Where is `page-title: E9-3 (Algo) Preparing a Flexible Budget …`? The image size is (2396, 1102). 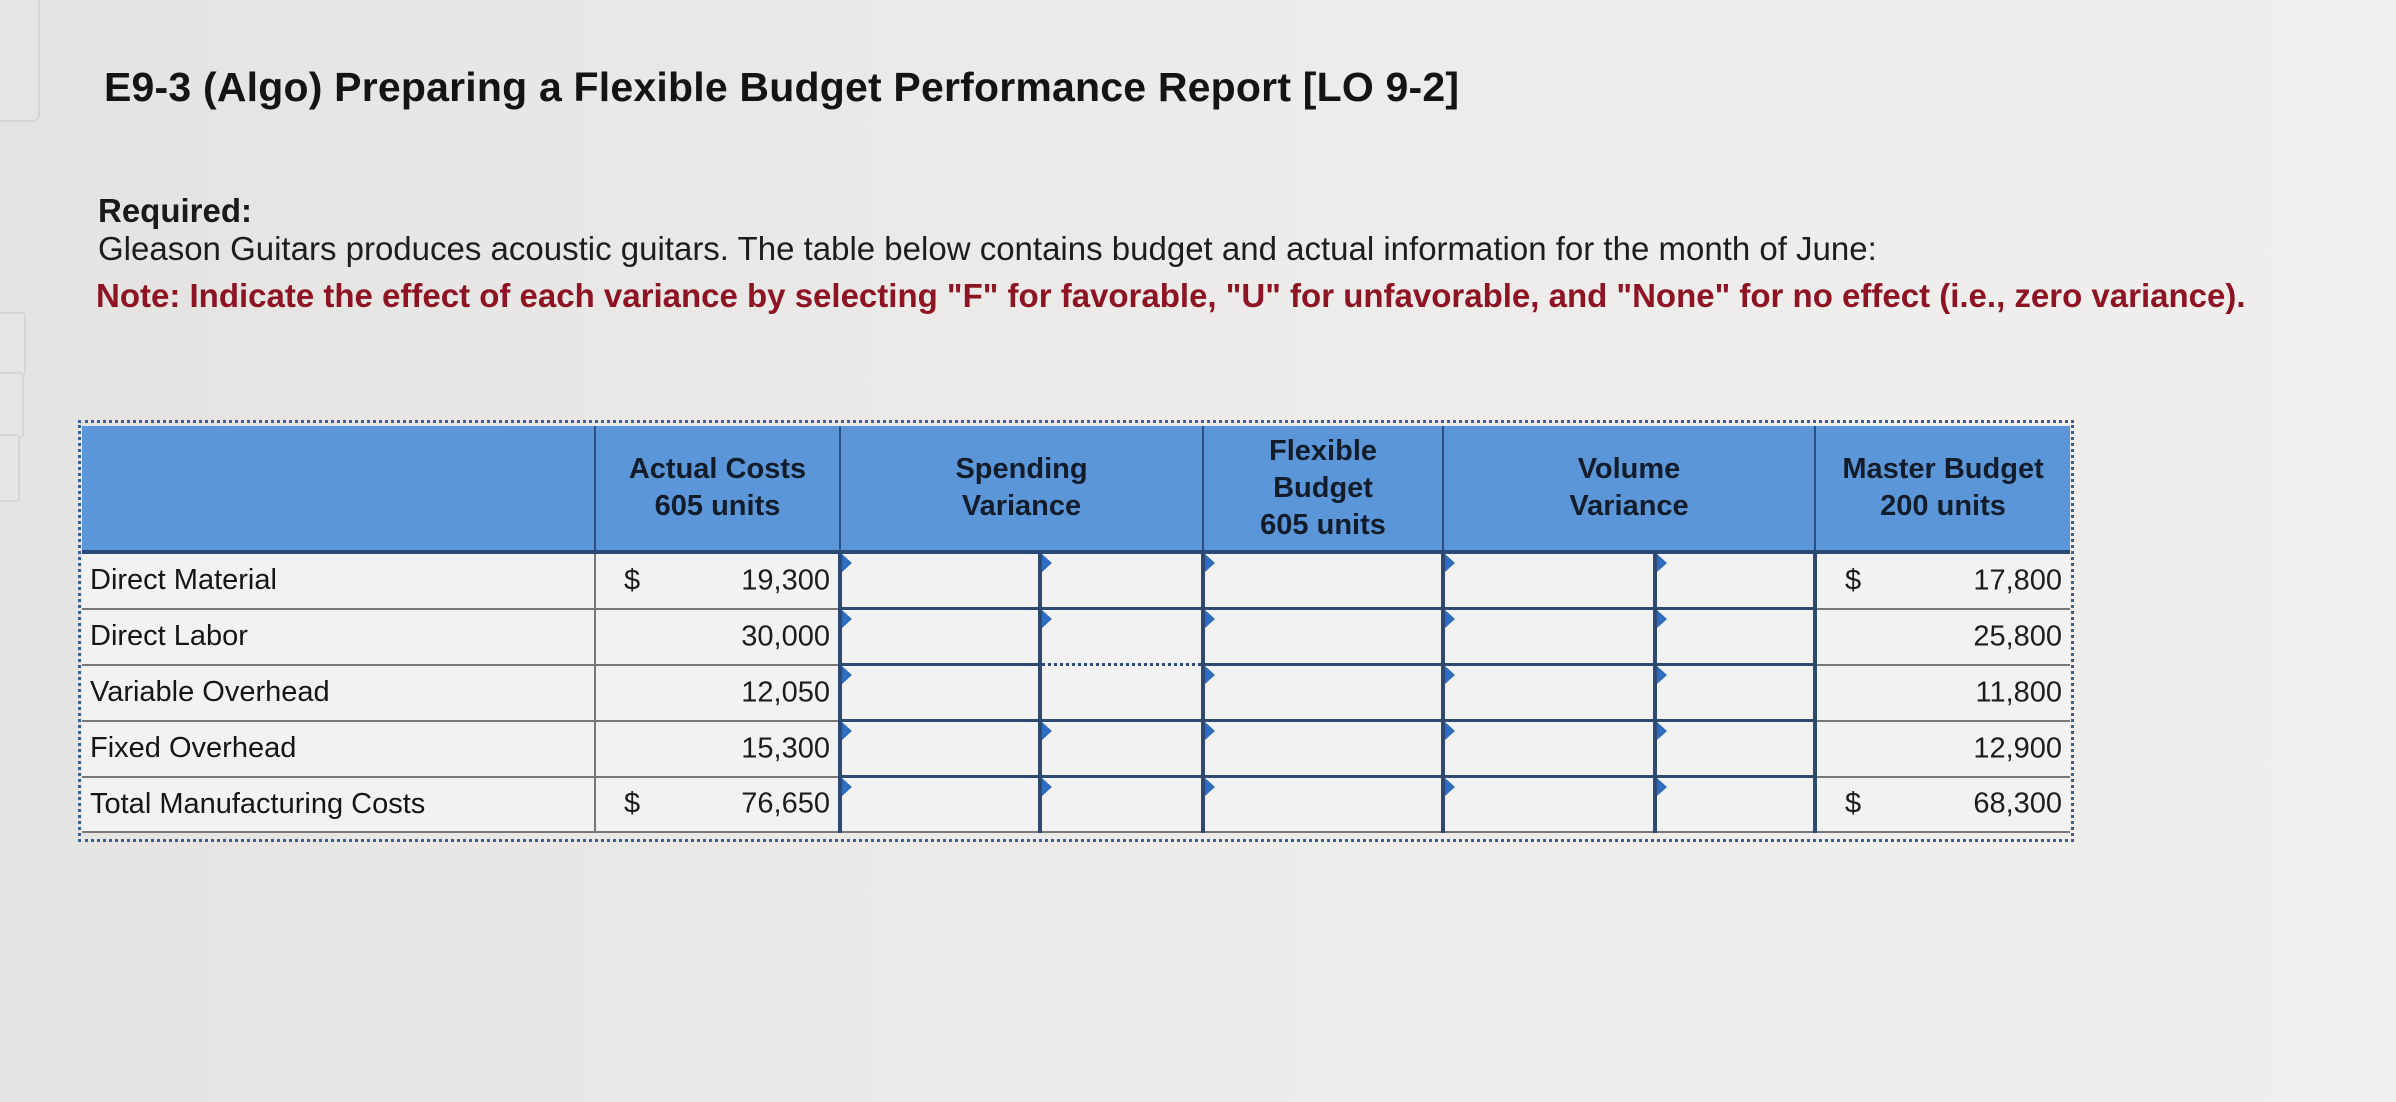
page-title: E9-3 (Algo) Preparing a Flexible Budget … is located at coordinates (782, 87).